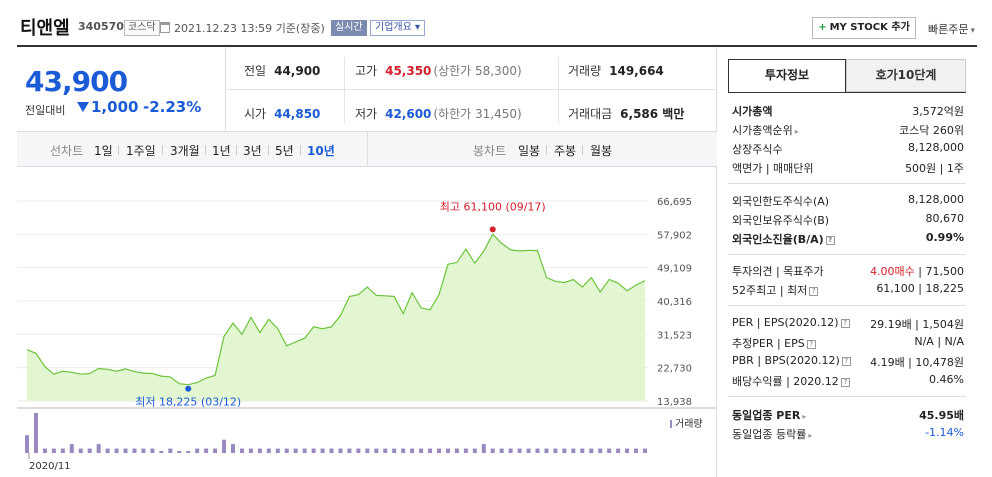 The height and width of the screenshot is (477, 992). I want to click on period-3y: 3년, so click(252, 151).